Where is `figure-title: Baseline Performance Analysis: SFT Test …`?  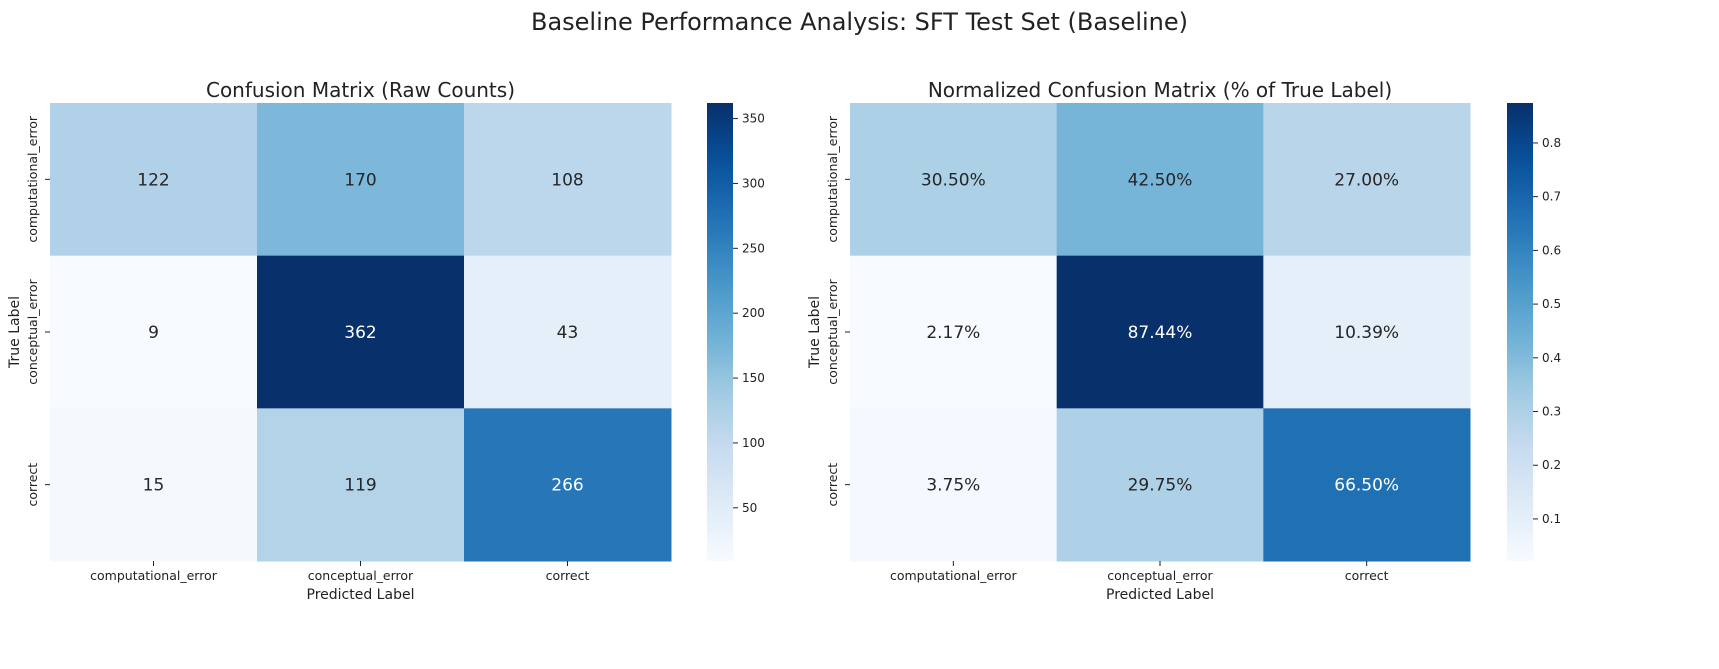
figure-title: Baseline Performance Analysis: SFT Test … is located at coordinates (859, 22).